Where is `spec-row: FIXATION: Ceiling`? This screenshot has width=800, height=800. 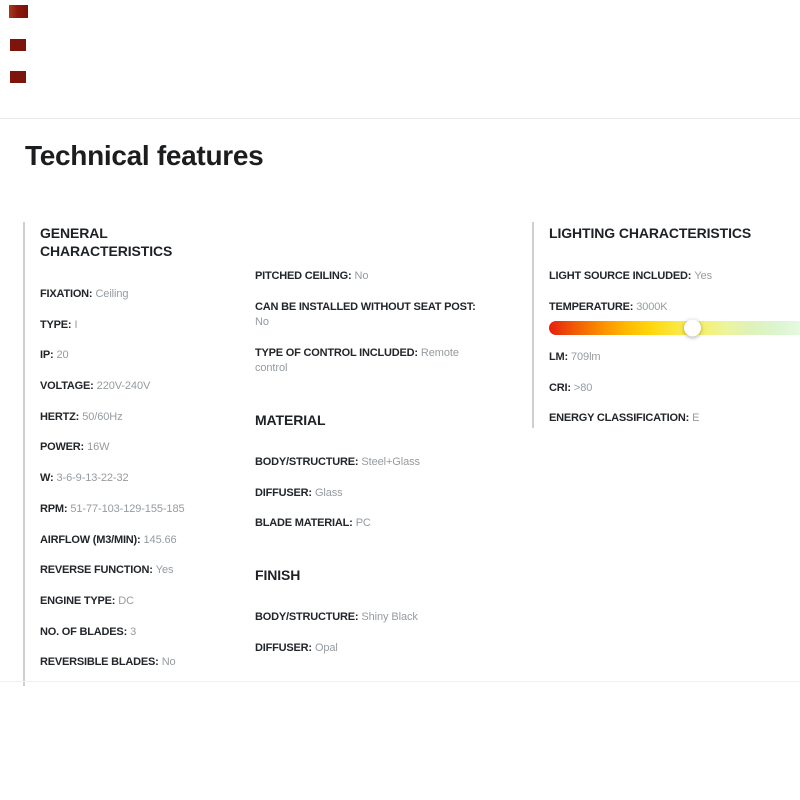
spec-row: FIXATION: Ceiling is located at coordinates (141, 294).